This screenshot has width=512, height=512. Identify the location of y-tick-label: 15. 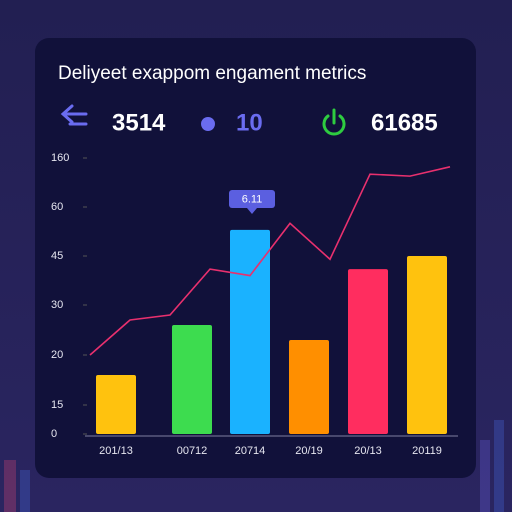
(57, 405).